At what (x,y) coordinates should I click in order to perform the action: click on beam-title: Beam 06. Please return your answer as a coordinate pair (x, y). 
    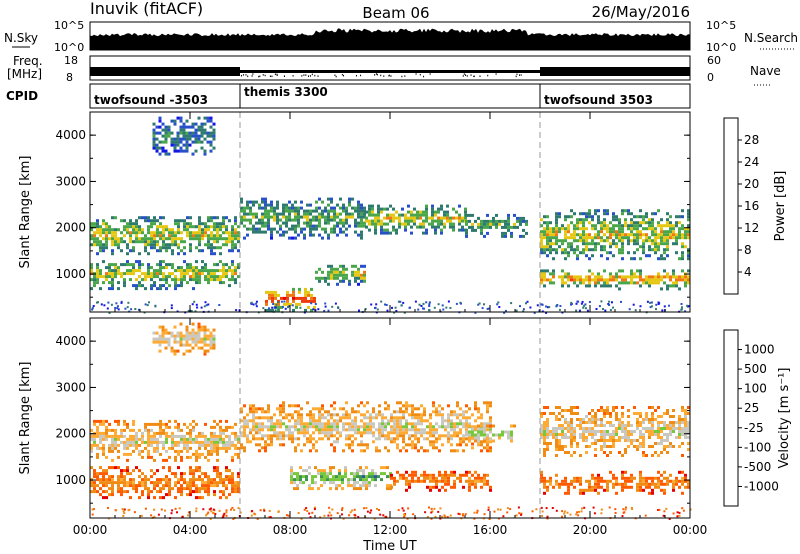
    Looking at the image, I should click on (395, 13).